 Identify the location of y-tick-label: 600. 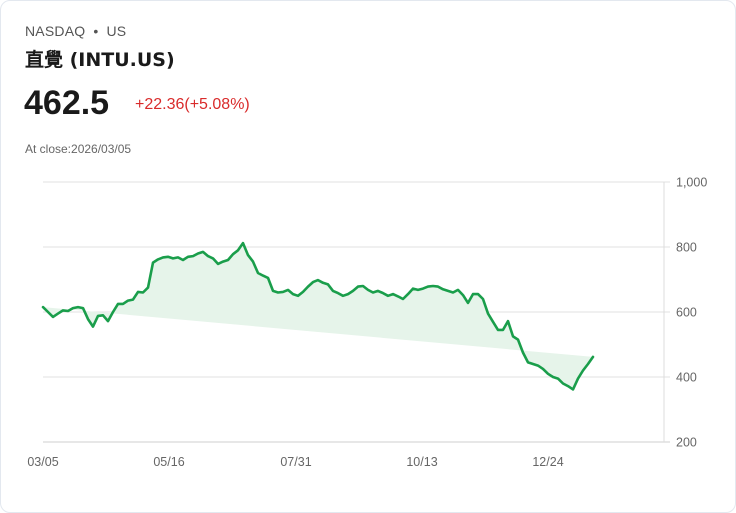
(686, 313).